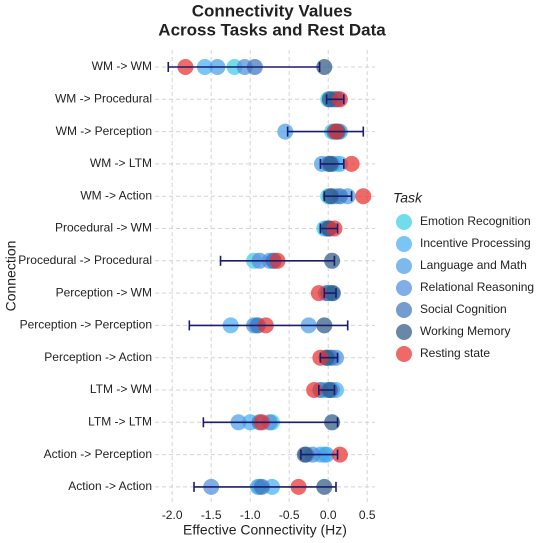 This screenshot has height=543, width=536. I want to click on legend-label: Social Cognition, so click(463, 309).